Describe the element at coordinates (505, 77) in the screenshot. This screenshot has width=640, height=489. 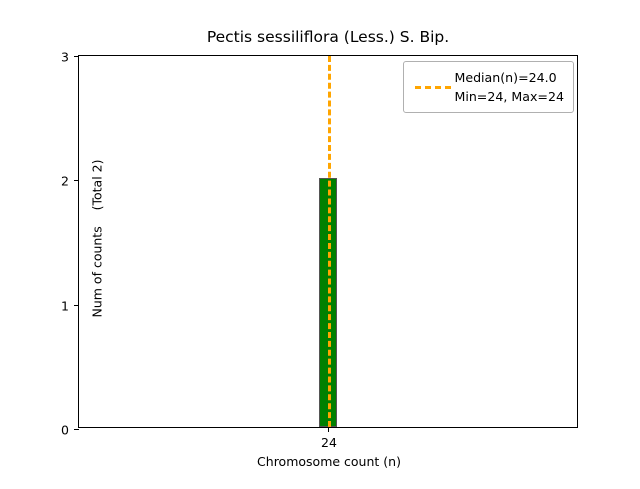
I see `legend-label-median: Median(n)=24.0` at that location.